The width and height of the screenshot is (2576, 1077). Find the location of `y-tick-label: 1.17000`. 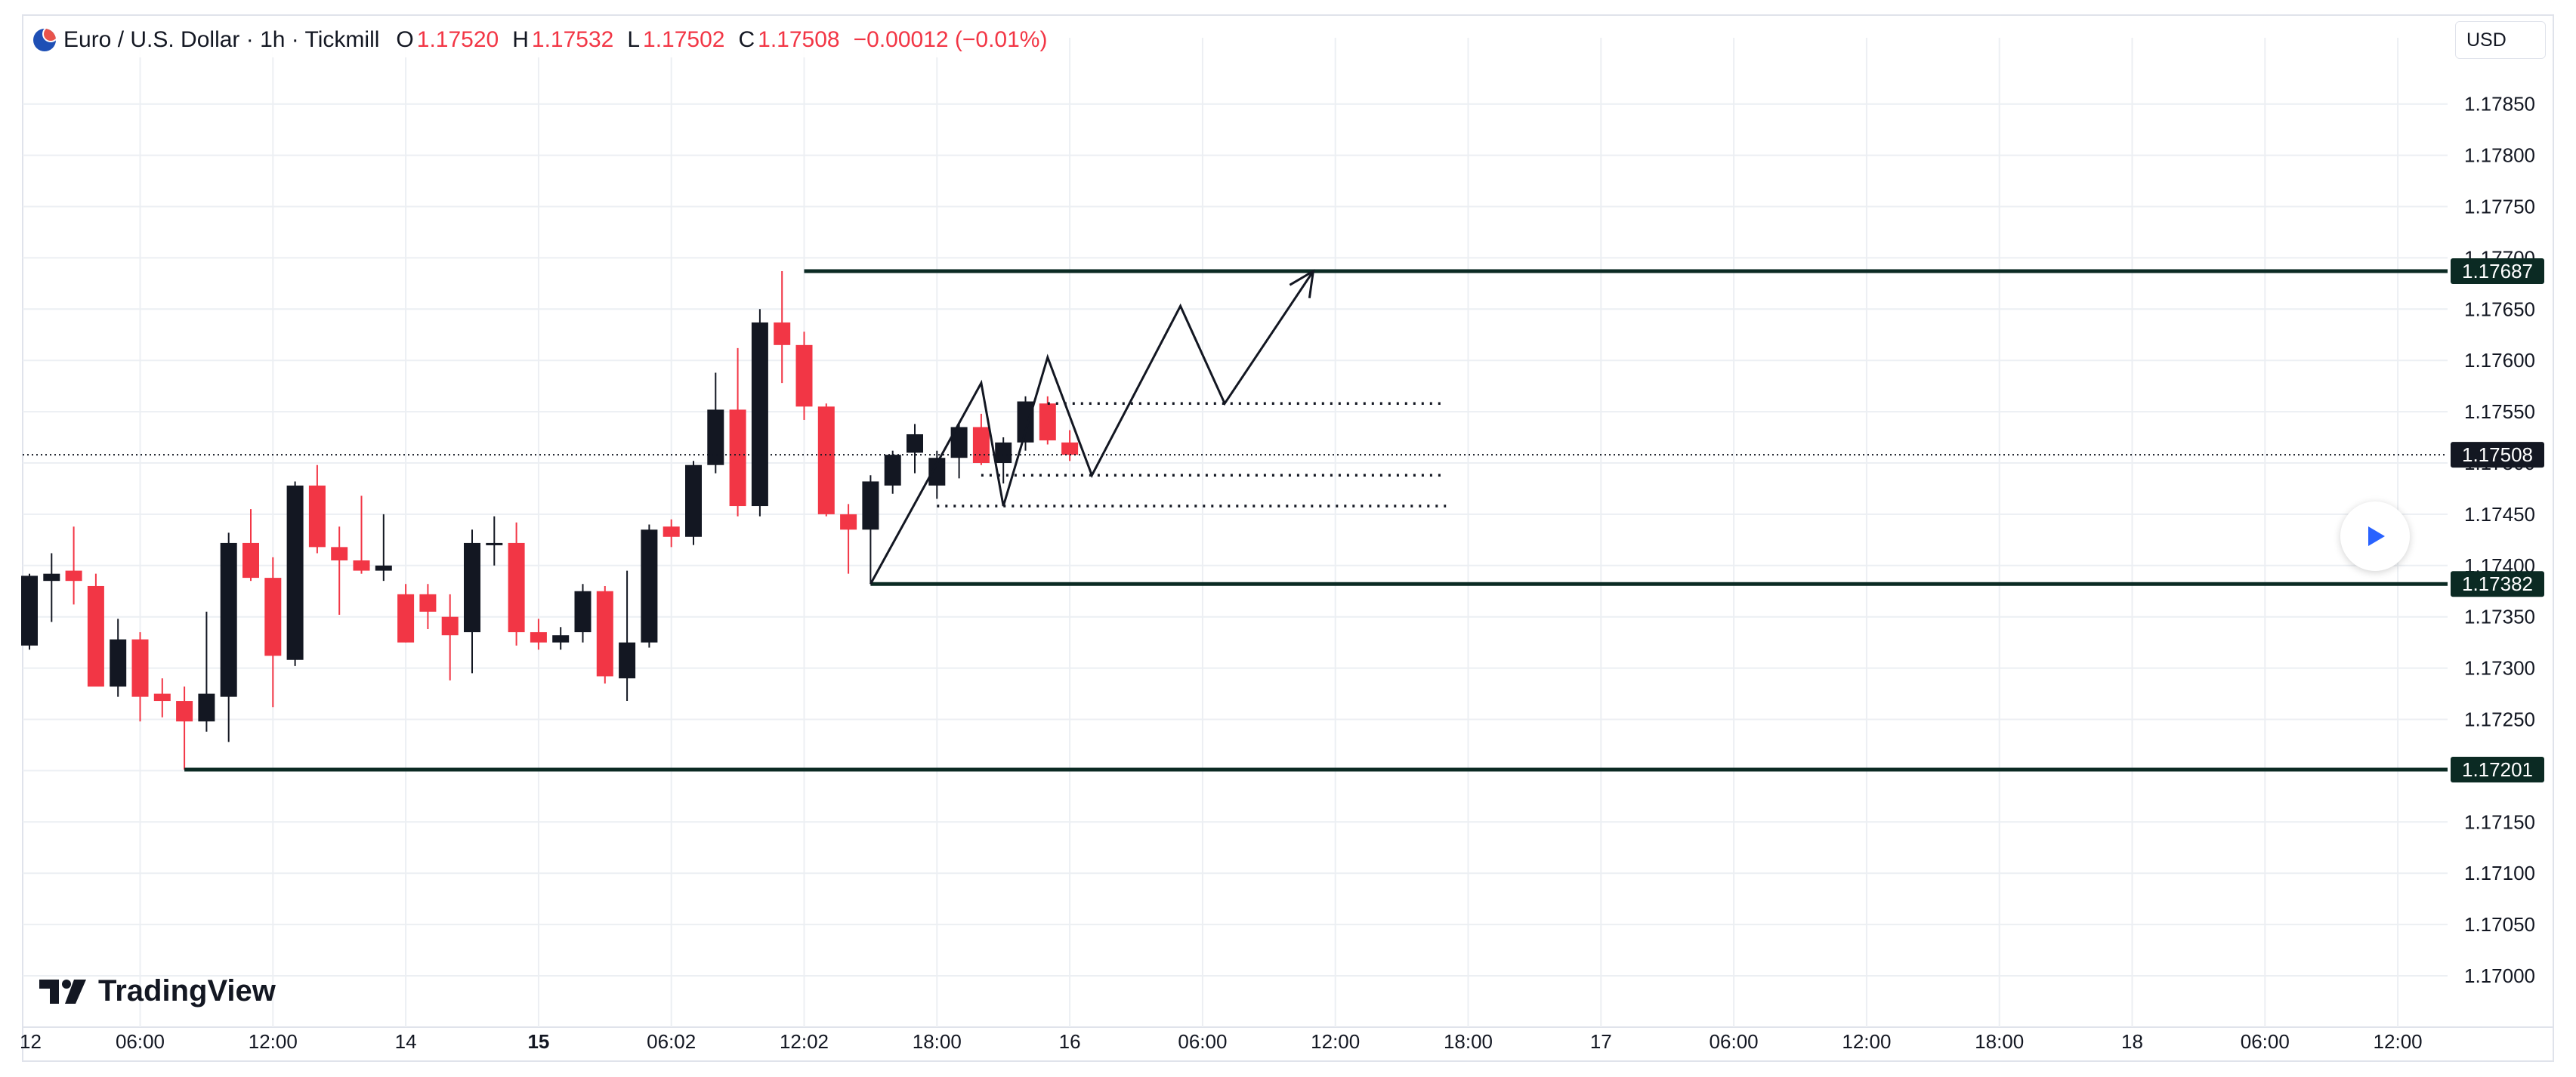

y-tick-label: 1.17000 is located at coordinates (2499, 975).